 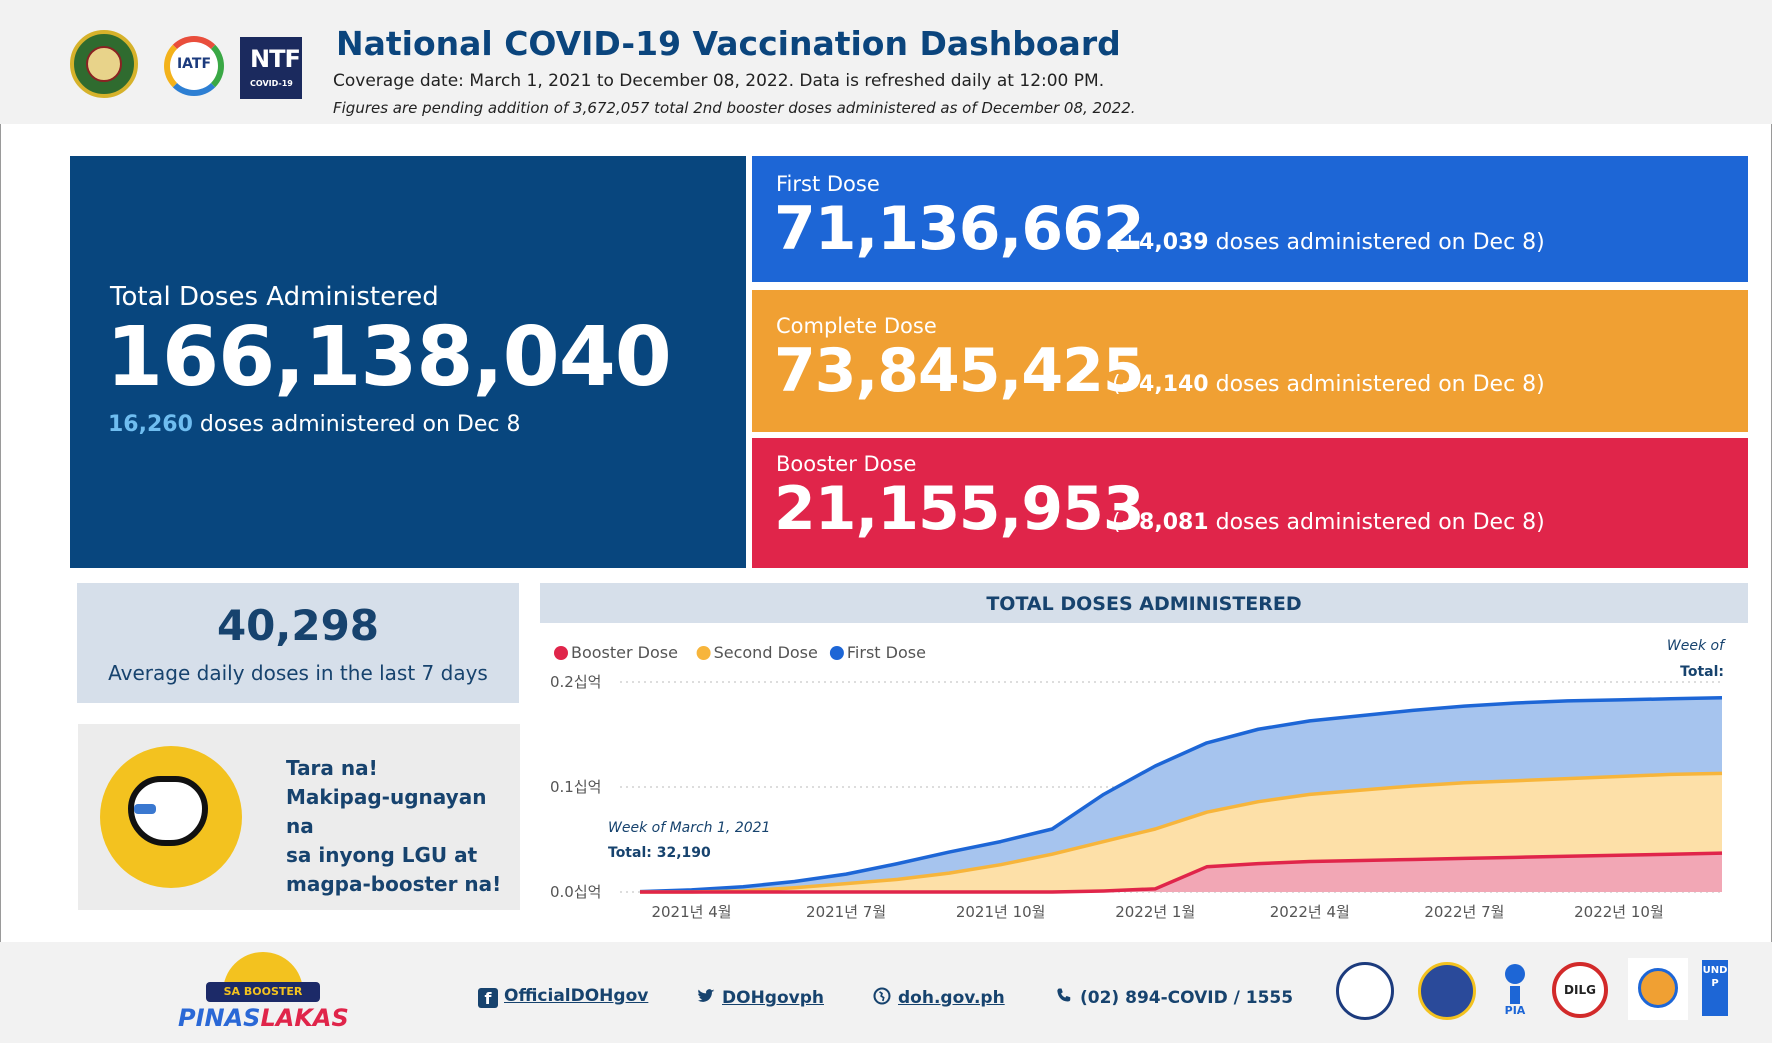 I want to click on area-booster-dose, so click(x=1181, y=872).